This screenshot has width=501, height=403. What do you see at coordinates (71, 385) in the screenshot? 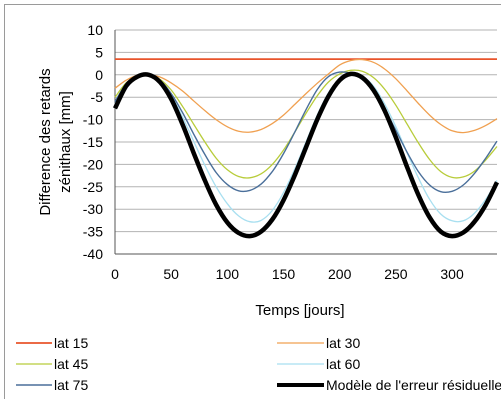
I see `legend-label: lat 75` at bounding box center [71, 385].